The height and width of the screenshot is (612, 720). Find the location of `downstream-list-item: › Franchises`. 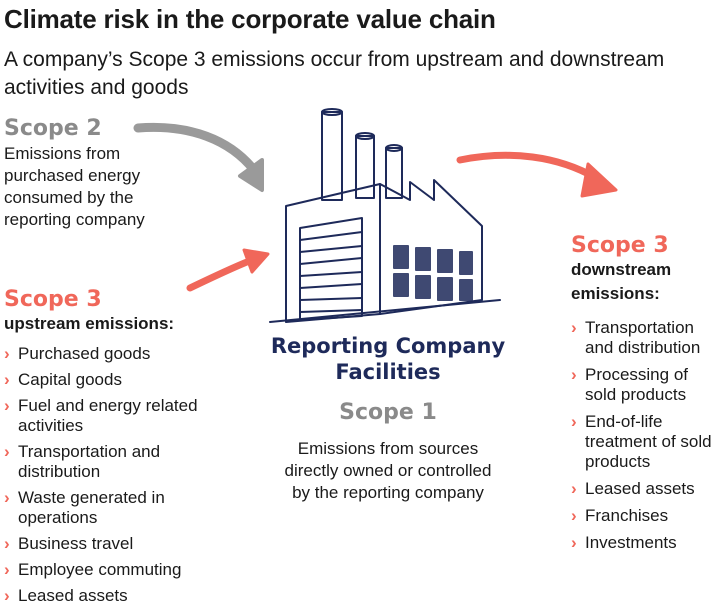

downstream-list-item: › Franchises is located at coordinates (645, 516).